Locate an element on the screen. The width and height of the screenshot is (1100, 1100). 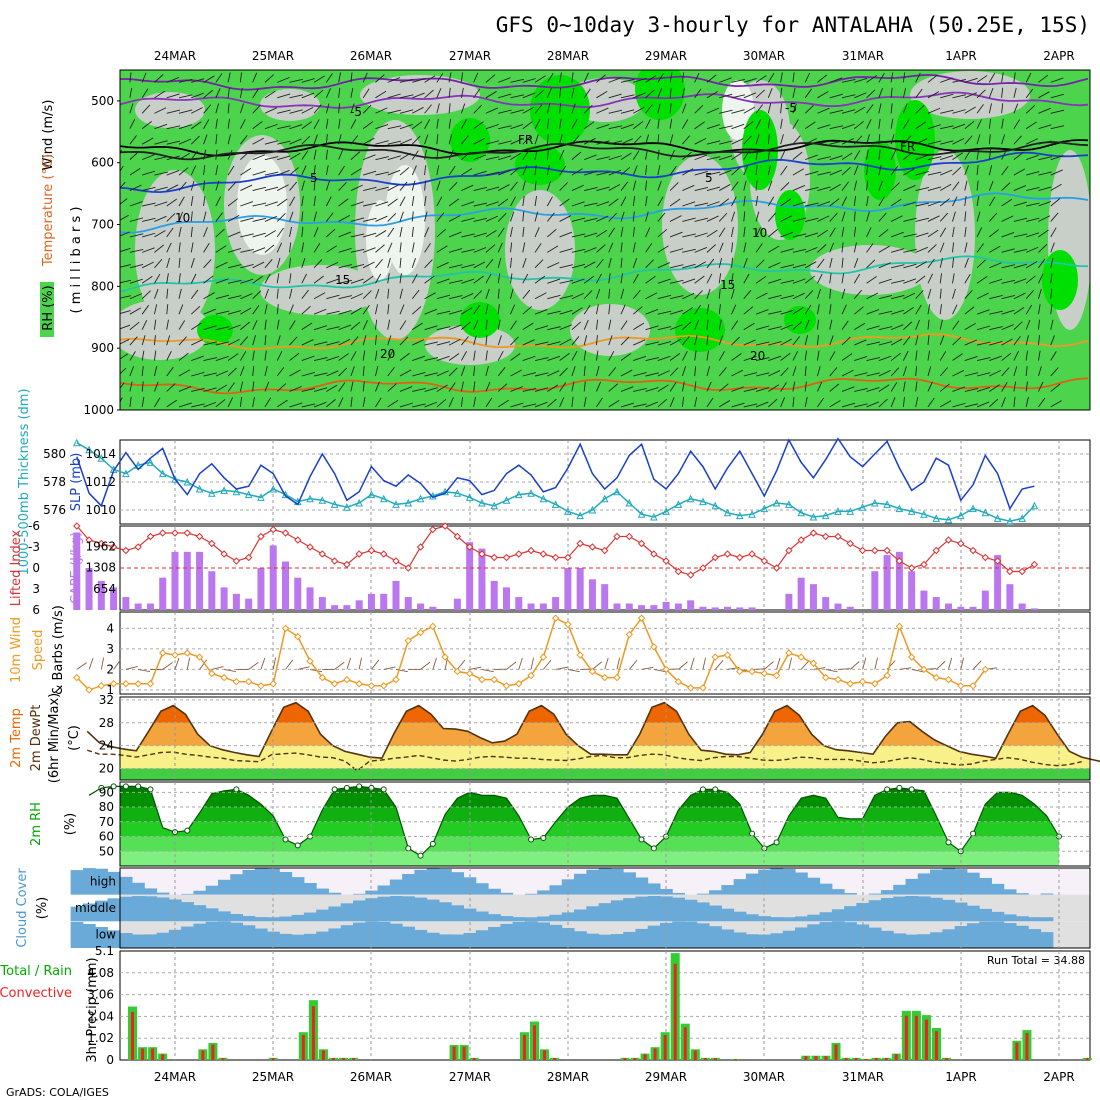
precip-panel-frame is located at coordinates (605, 1005).